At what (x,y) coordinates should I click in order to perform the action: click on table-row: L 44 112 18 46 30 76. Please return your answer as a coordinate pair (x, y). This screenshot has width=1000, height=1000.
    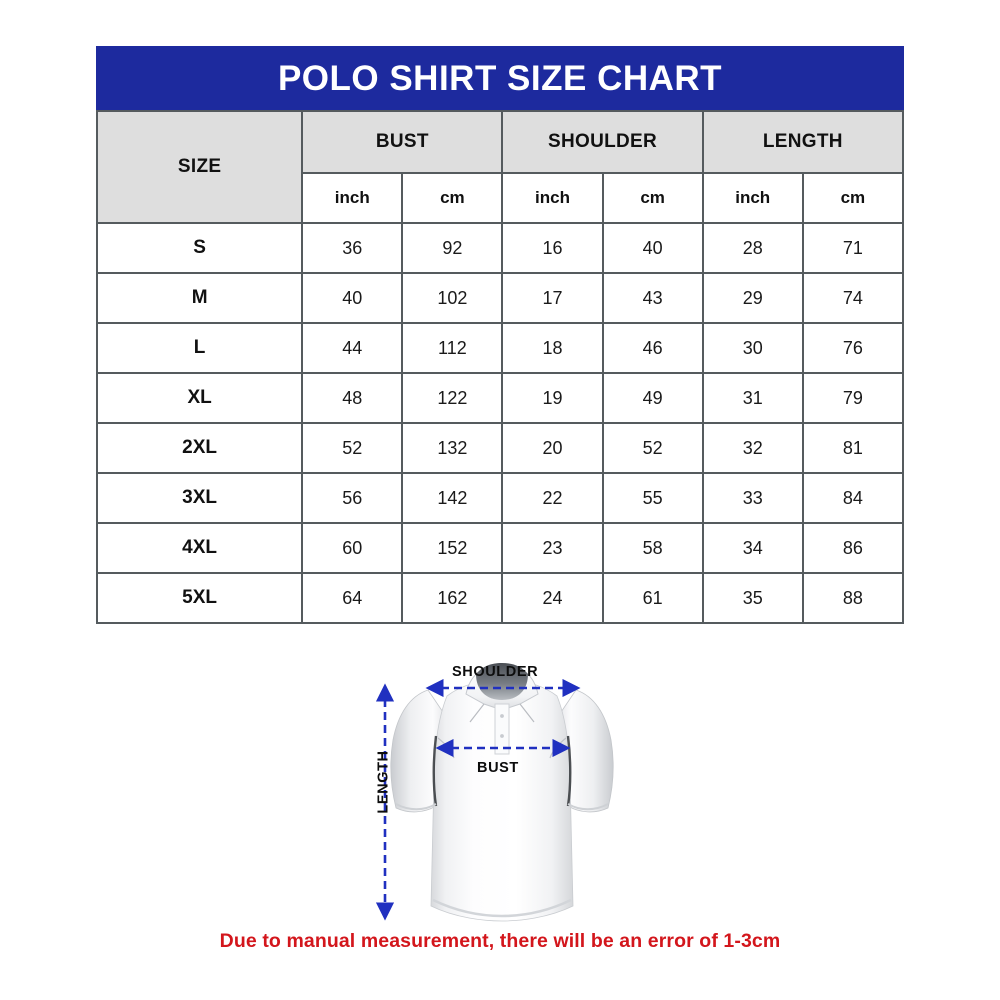
    Looking at the image, I should click on (500, 348).